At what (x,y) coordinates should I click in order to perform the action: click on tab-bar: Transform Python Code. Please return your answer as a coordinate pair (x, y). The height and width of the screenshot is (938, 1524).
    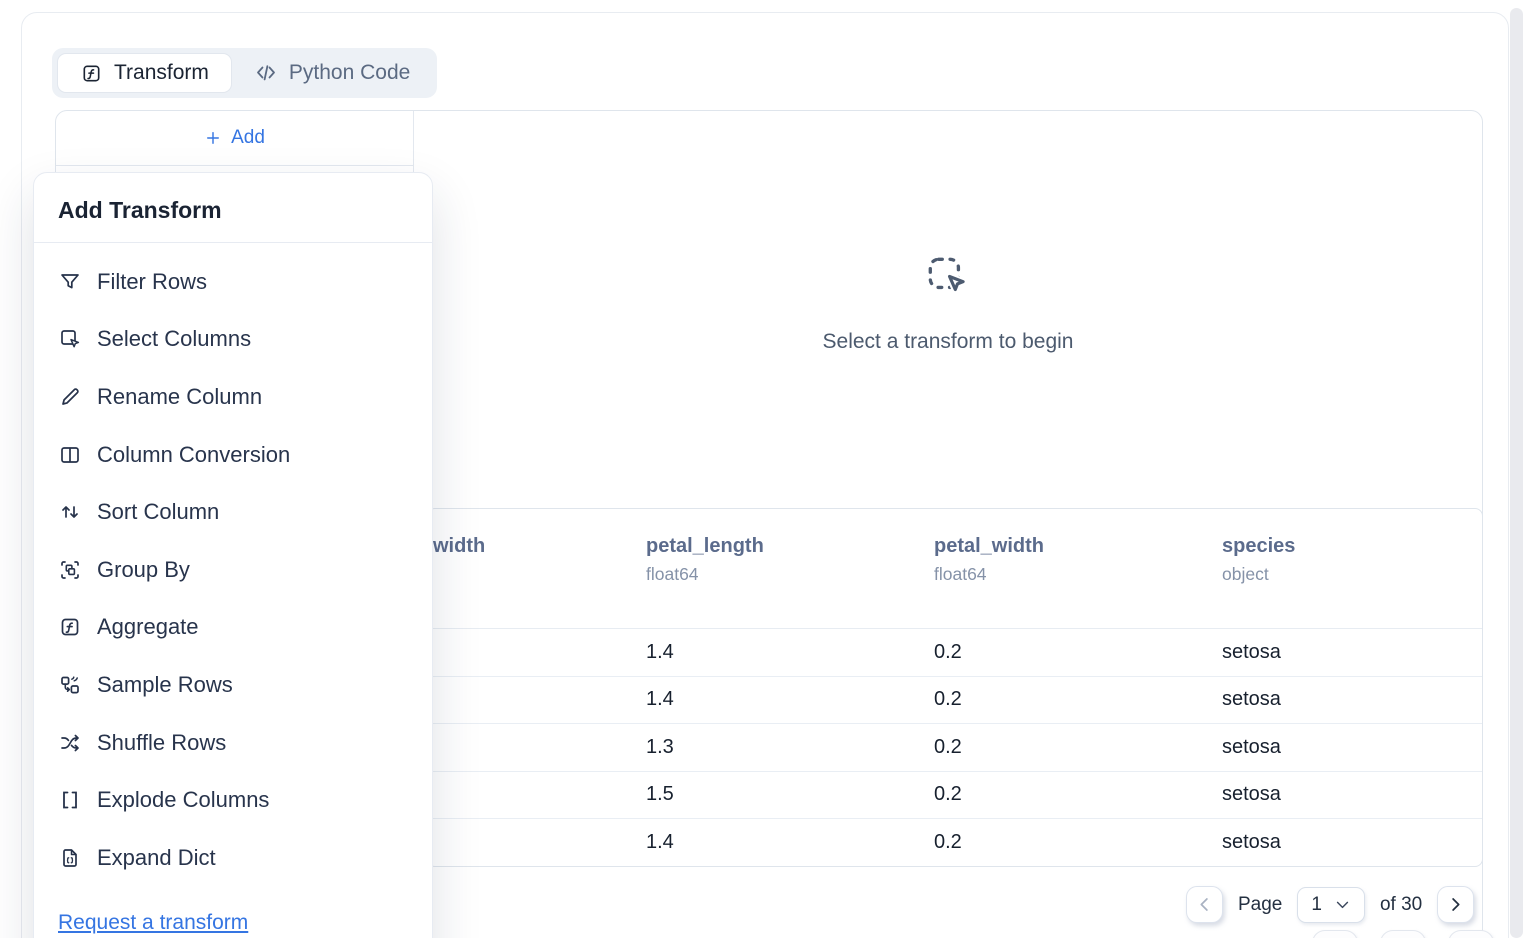
    Looking at the image, I should click on (245, 73).